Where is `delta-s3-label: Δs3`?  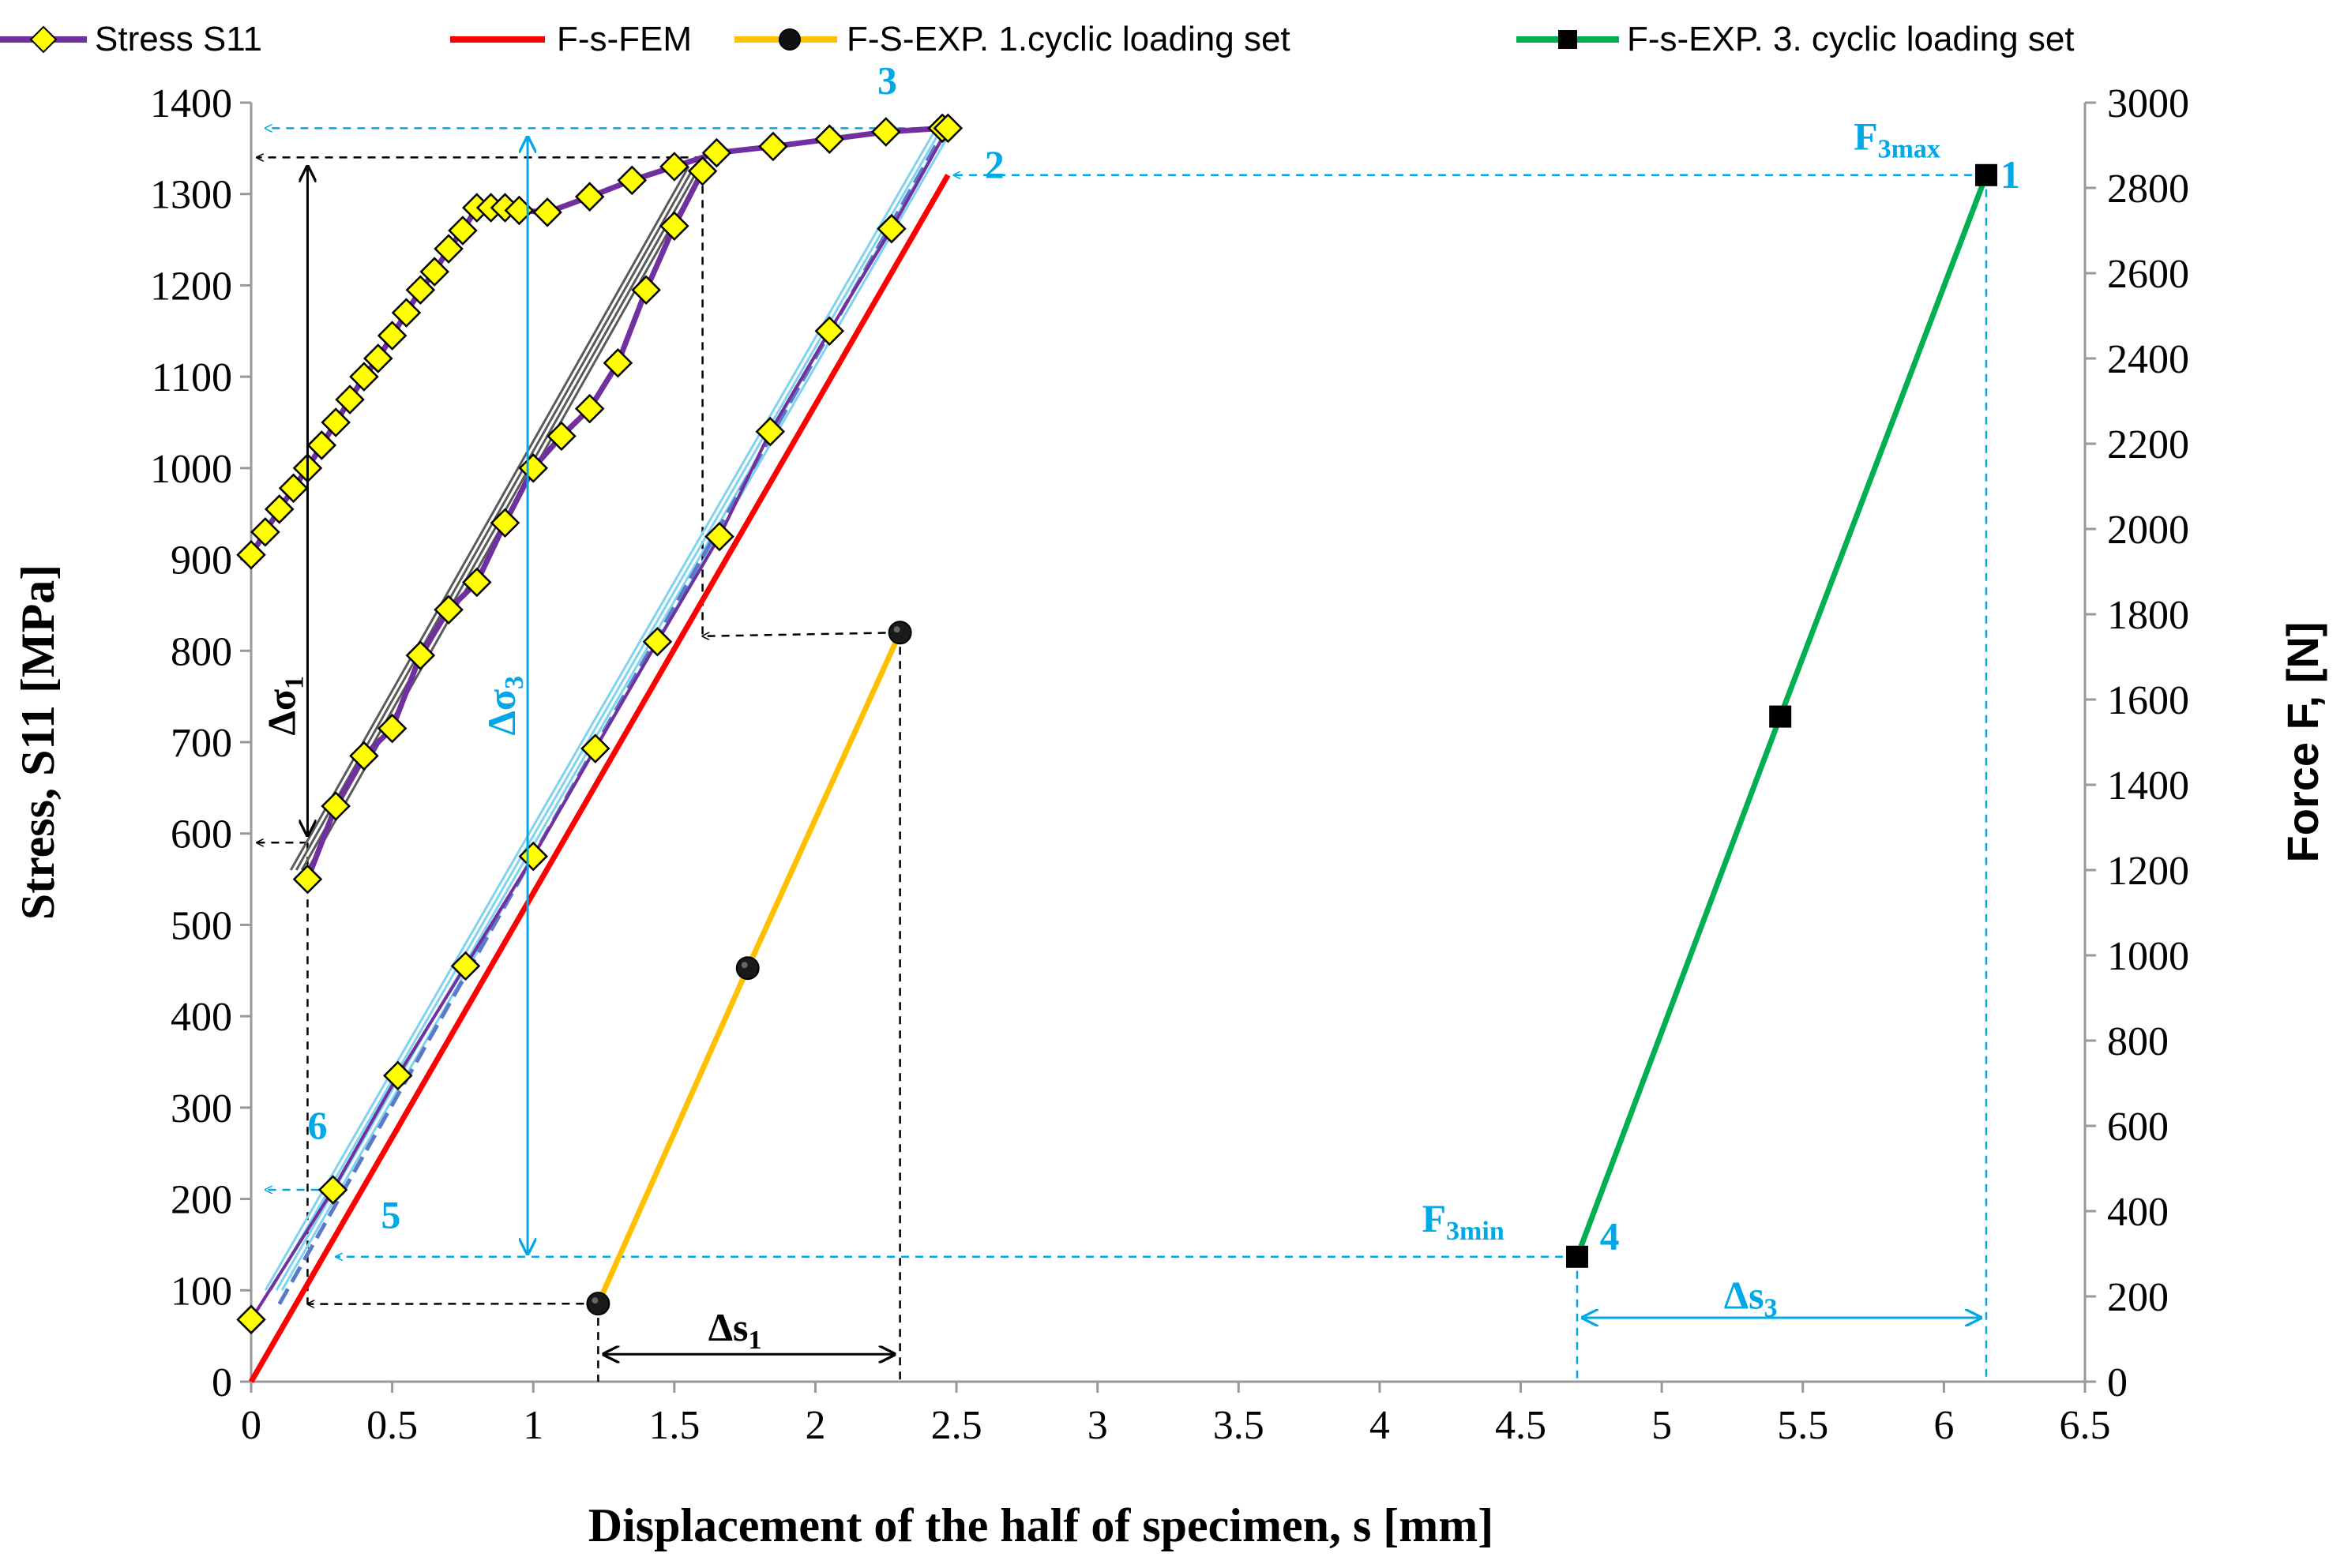
delta-s3-label: Δs3 is located at coordinates (1751, 1297).